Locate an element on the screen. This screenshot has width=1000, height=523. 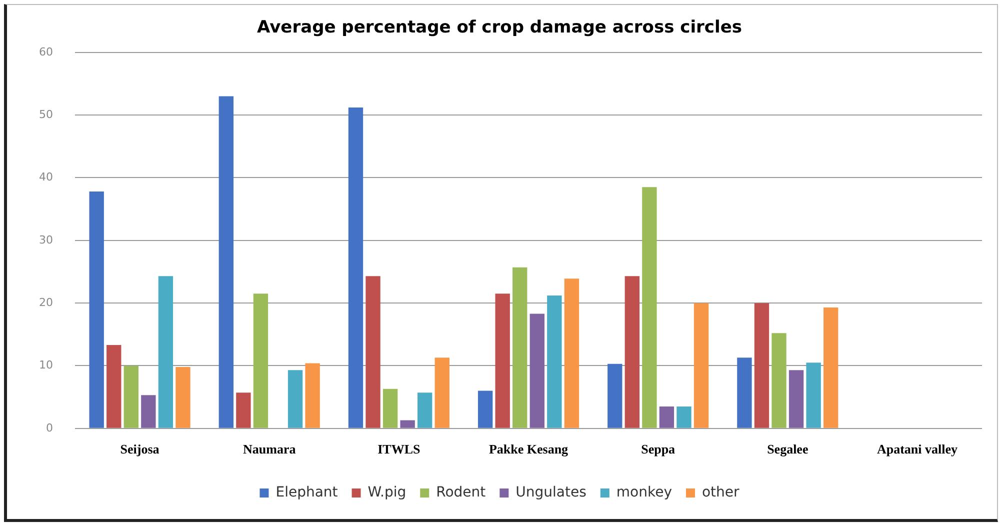
x-tick-label: Apatani valley is located at coordinates (917, 449).